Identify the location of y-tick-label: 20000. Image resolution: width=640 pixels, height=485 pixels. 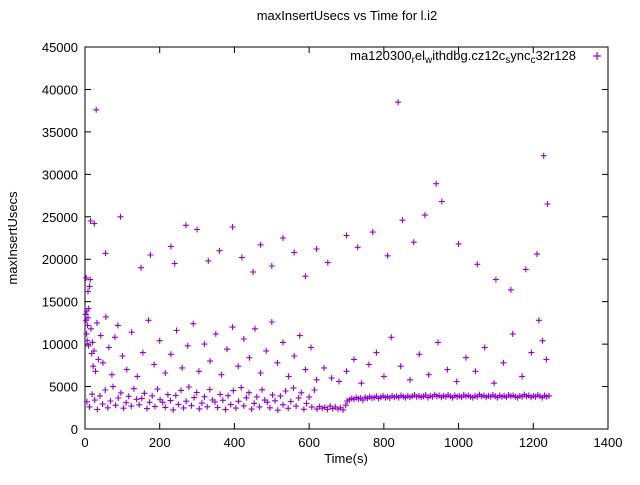
(60, 259).